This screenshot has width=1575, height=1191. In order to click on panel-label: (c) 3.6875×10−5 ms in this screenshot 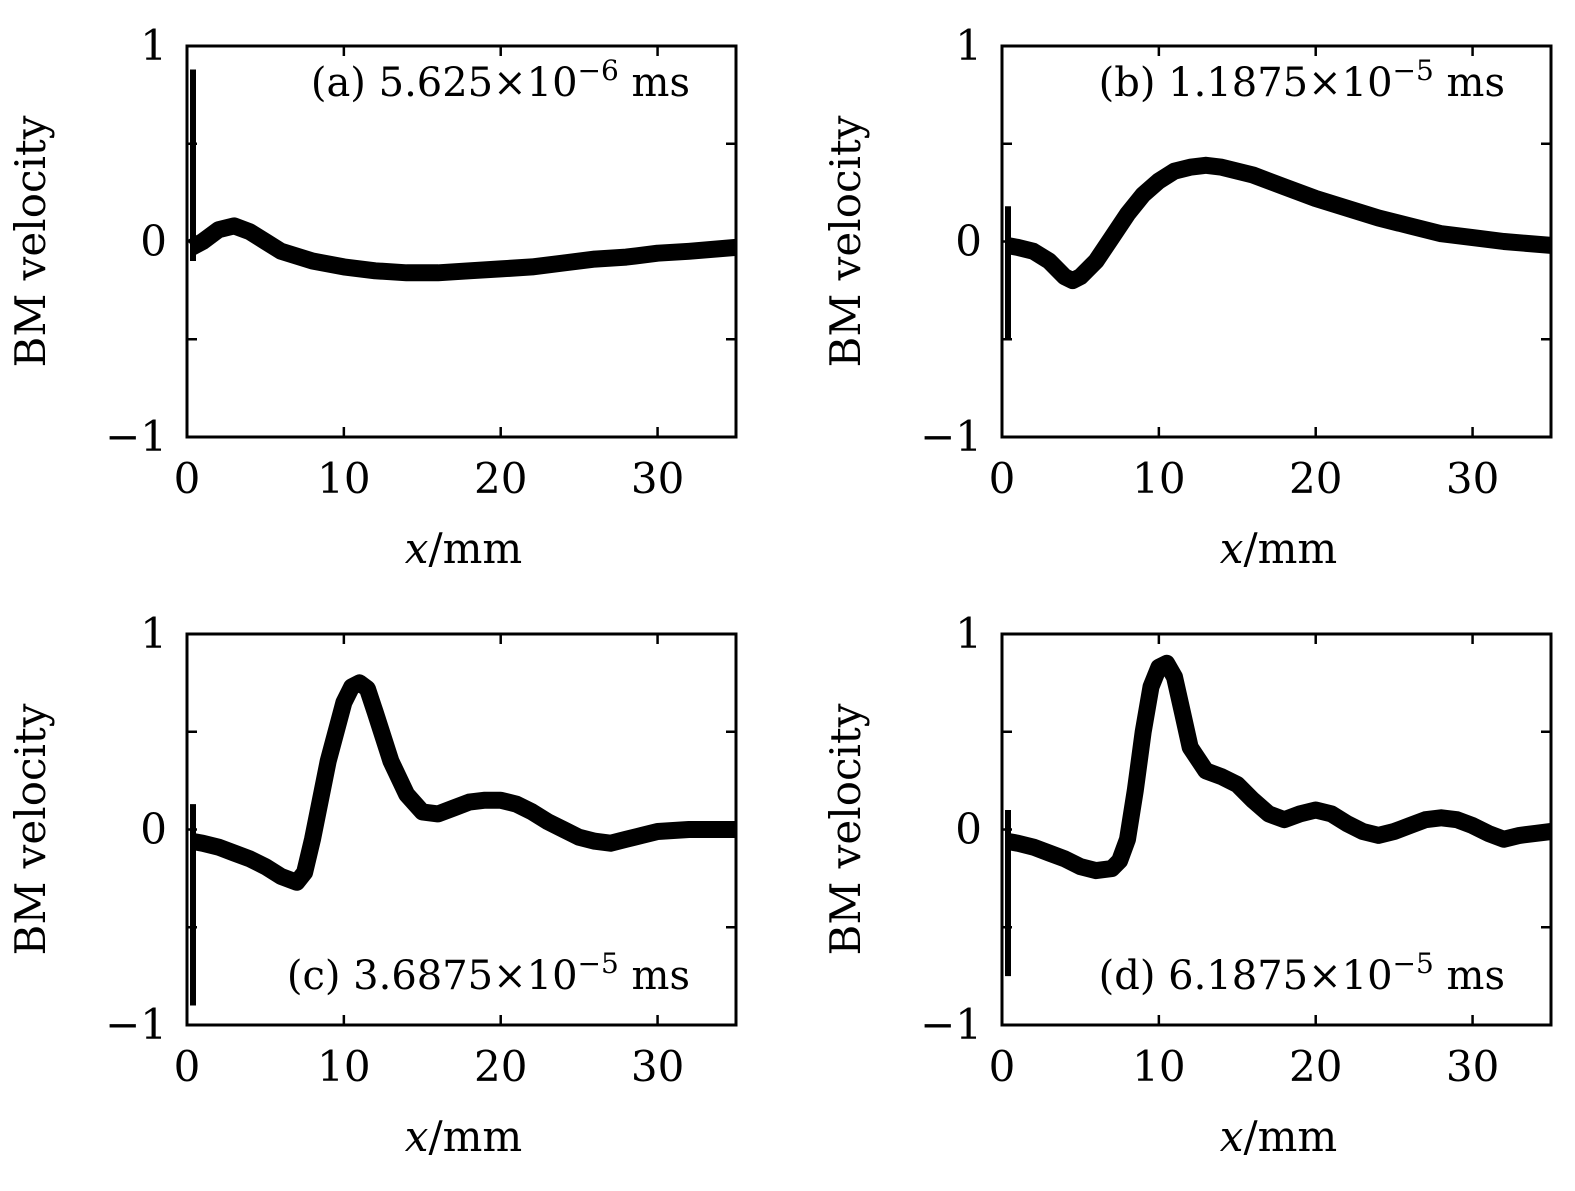, I will do `click(488, 973)`.